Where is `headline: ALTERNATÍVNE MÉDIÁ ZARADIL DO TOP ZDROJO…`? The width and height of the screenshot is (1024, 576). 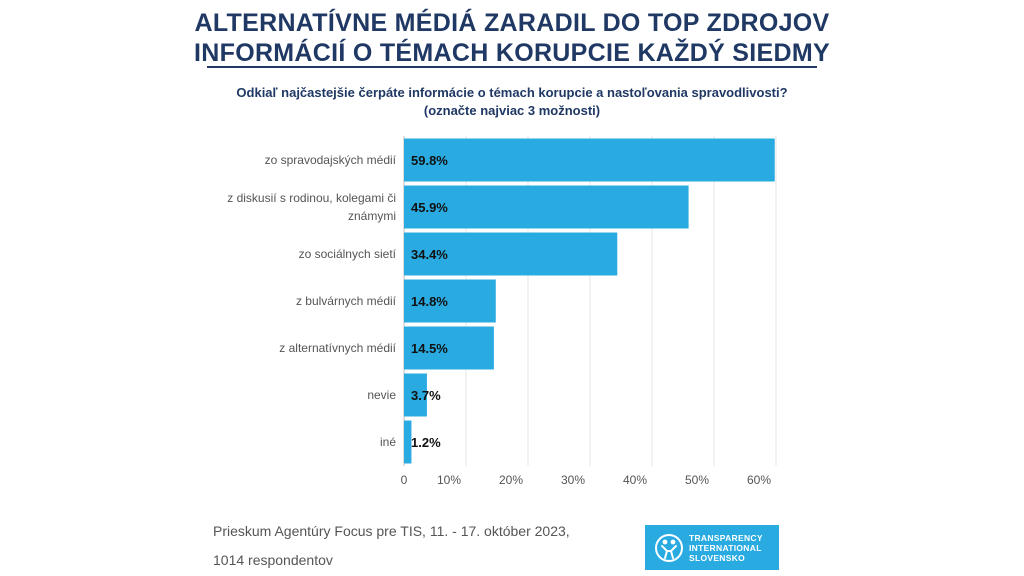 headline: ALTERNATÍVNE MÉDIÁ ZARADIL DO TOP ZDROJO… is located at coordinates (512, 38).